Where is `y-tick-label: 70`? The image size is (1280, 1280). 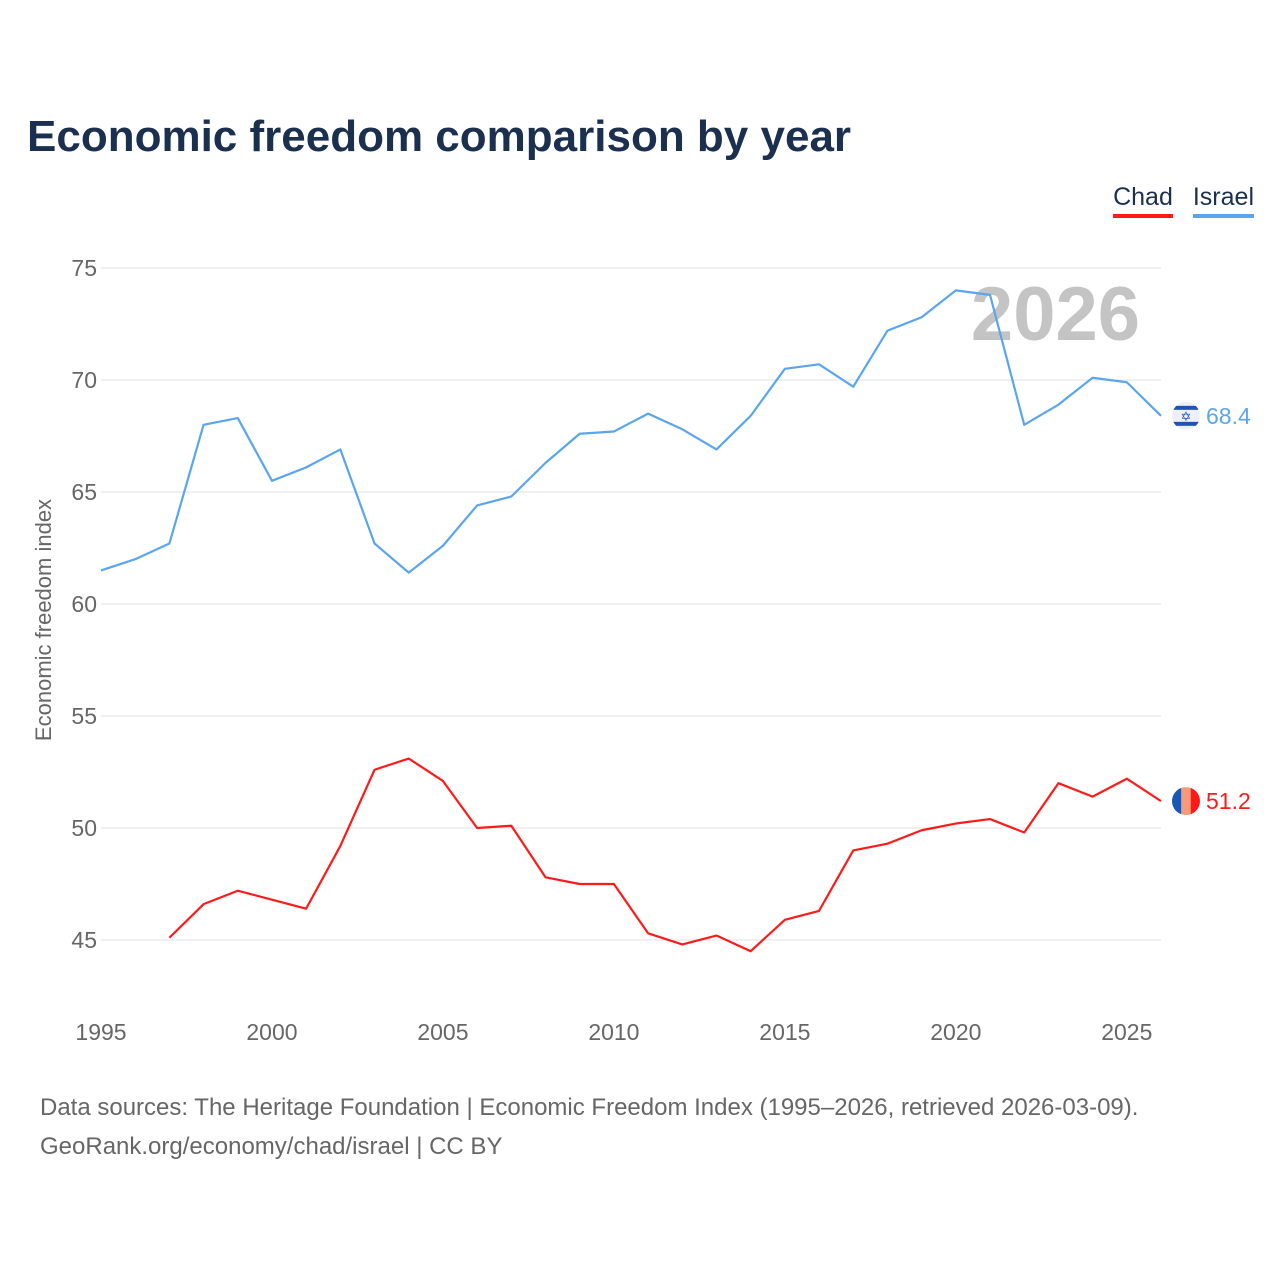 y-tick-label: 70 is located at coordinates (84, 380).